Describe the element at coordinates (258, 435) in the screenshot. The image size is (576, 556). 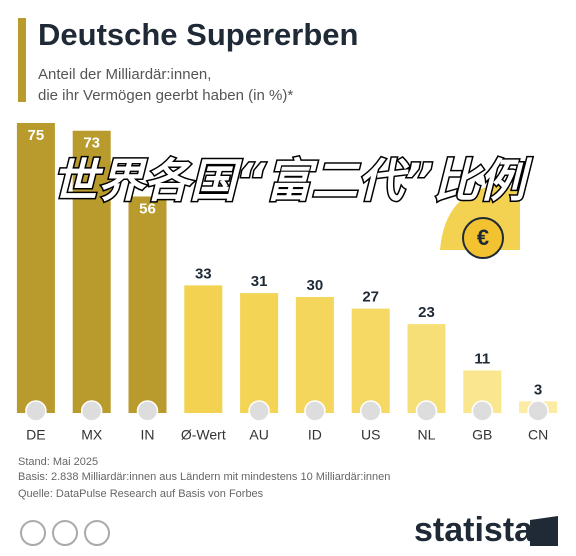
I see `x-tick-label: AU` at that location.